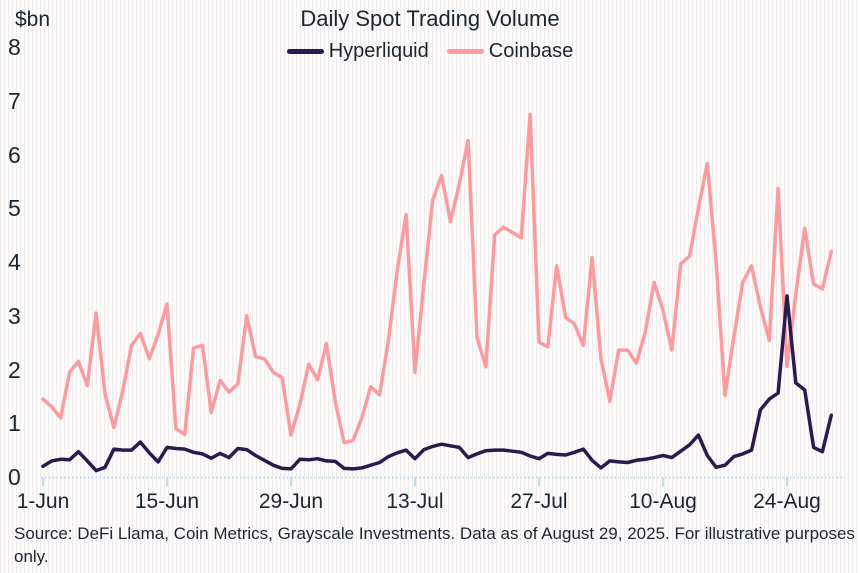 The height and width of the screenshot is (573, 860). Describe the element at coordinates (33, 19) in the screenshot. I see `y-axis-unit-label: $bn` at that location.